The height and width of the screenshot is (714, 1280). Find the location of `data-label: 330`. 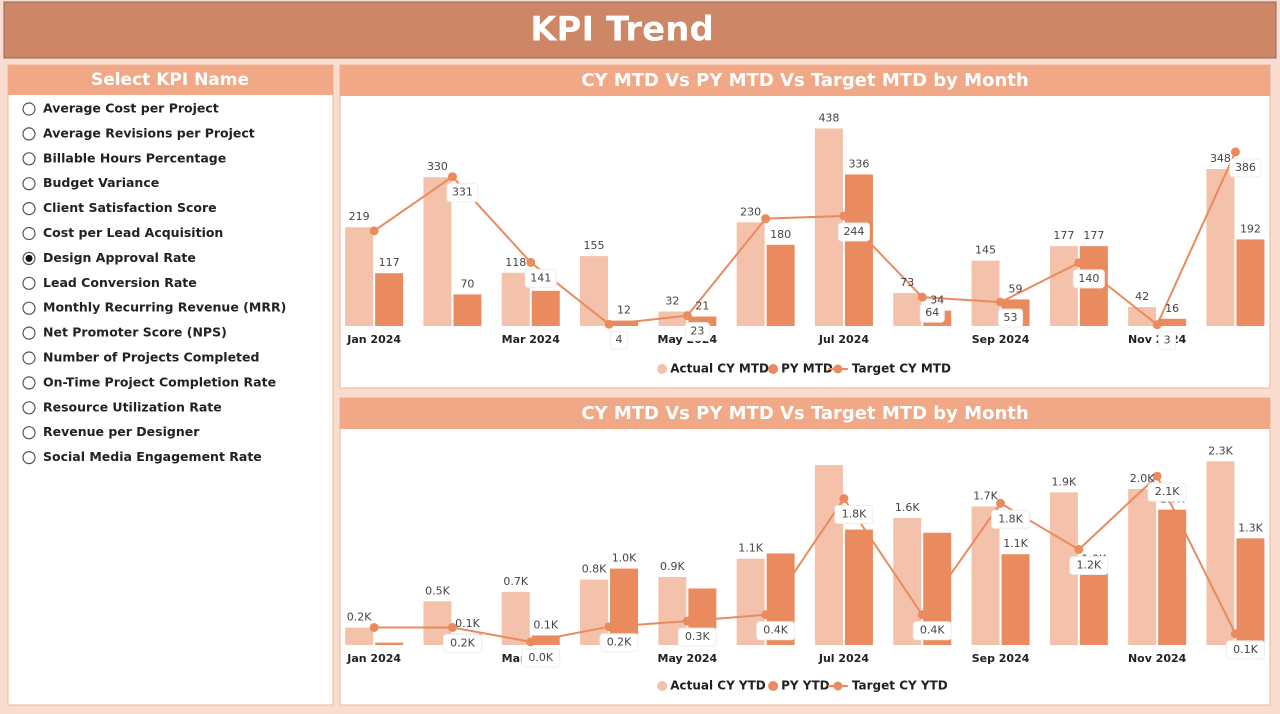

data-label: 330 is located at coordinates (437, 166).